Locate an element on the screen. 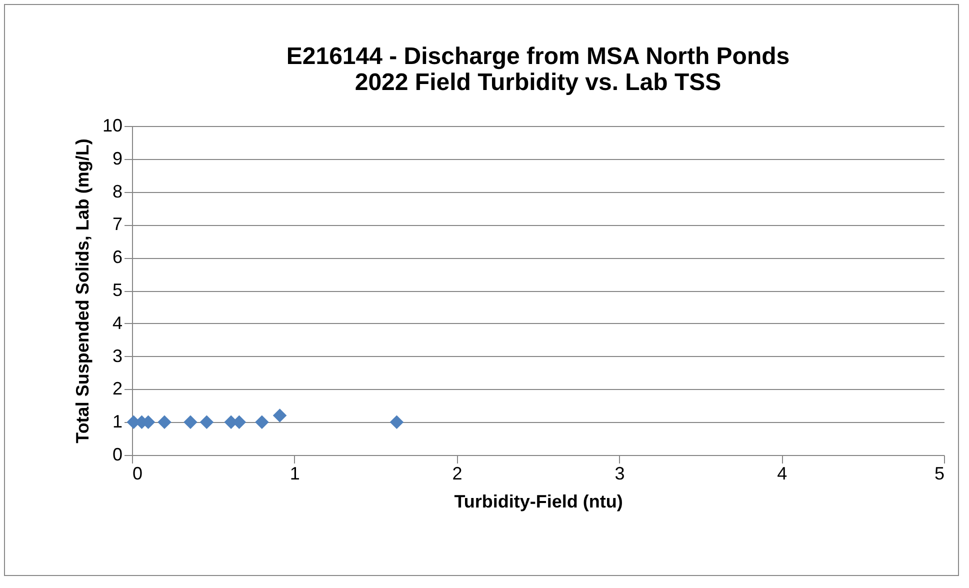 The width and height of the screenshot is (969, 588). y-tick-label: 7 is located at coordinates (117, 224).